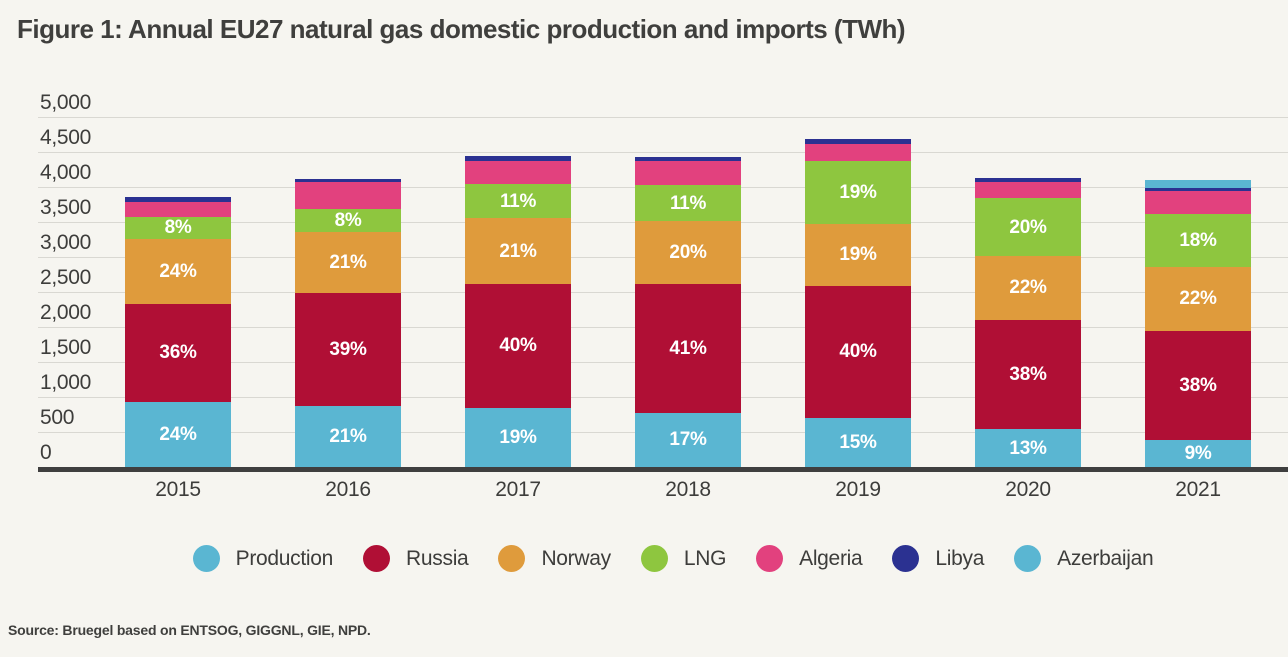 This screenshot has height=657, width=1288. I want to click on bar-segment-lng: 11%, so click(518, 201).